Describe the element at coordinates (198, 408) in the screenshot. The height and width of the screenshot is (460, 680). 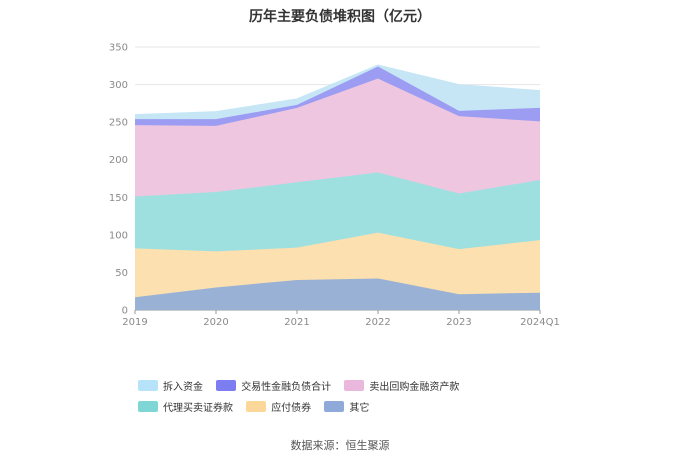
I see `legend-label: 代理买卖证券款` at that location.